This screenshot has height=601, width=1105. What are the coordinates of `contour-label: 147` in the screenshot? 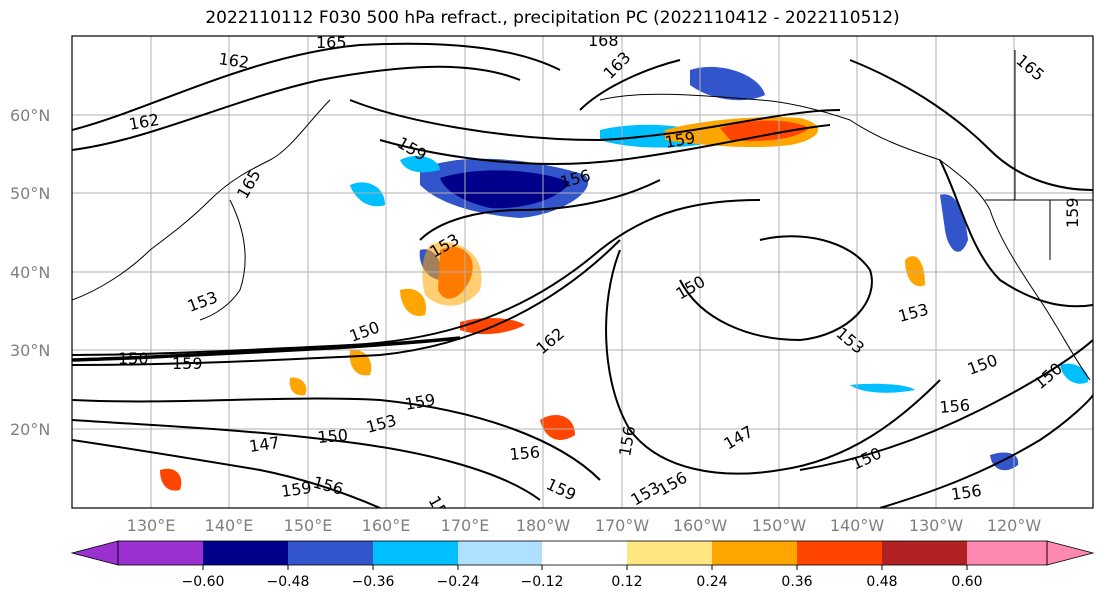 It's located at (264, 444).